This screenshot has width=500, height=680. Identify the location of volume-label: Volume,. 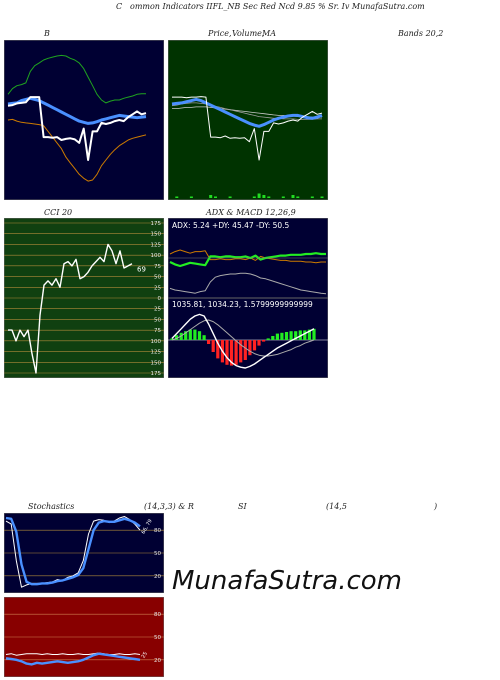
(248, 33).